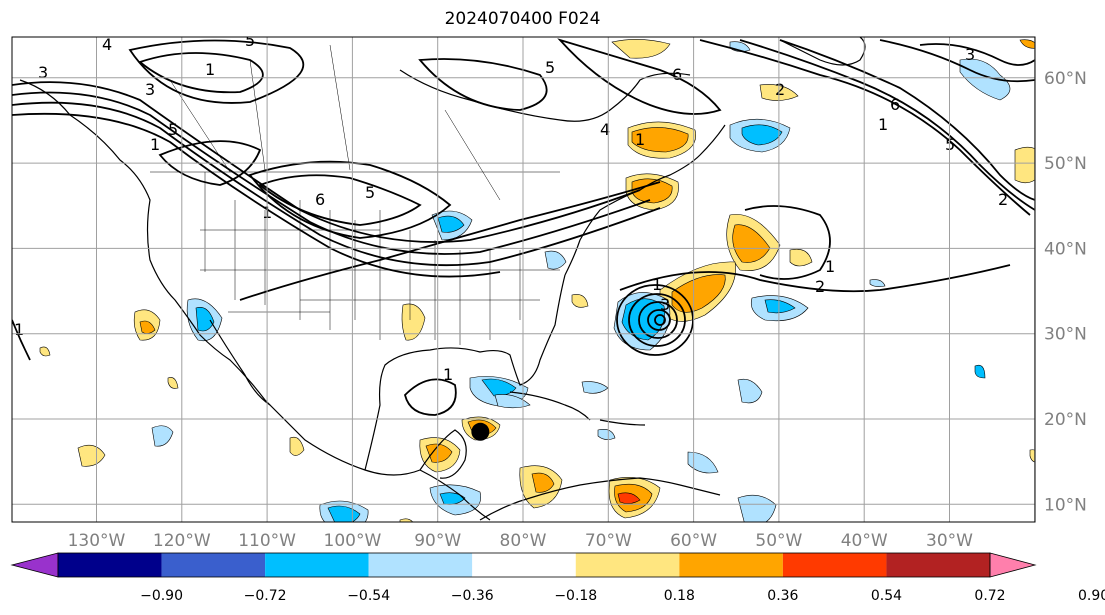 Image resolution: width=1105 pixels, height=615 pixels. I want to click on colorbar-frame, so click(524, 565).